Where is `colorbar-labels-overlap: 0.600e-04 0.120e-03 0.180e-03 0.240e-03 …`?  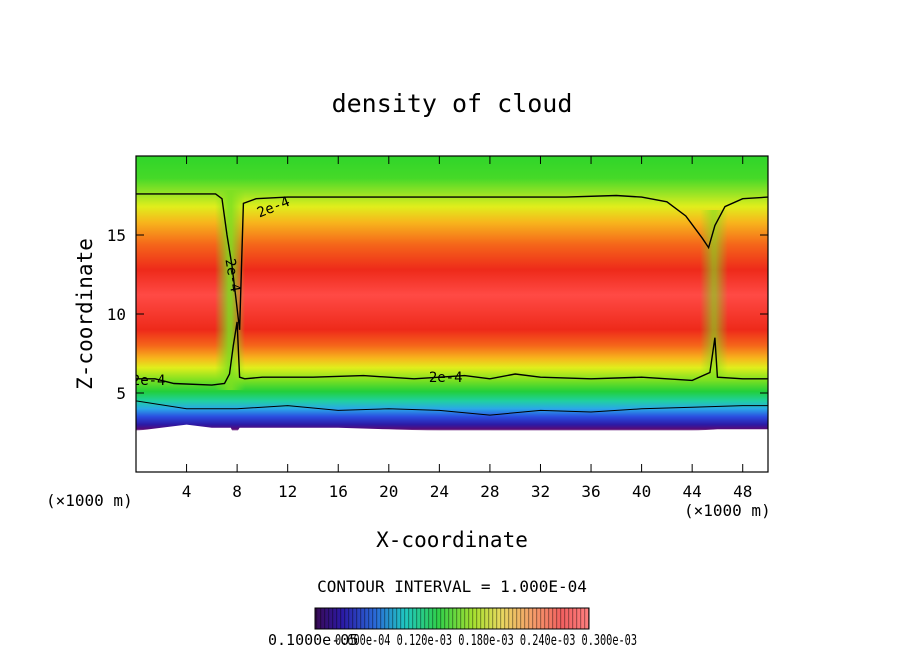 colorbar-labels-overlap: 0.600e-04 0.120e-03 0.180e-03 0.240e-03 … is located at coordinates (486, 640).